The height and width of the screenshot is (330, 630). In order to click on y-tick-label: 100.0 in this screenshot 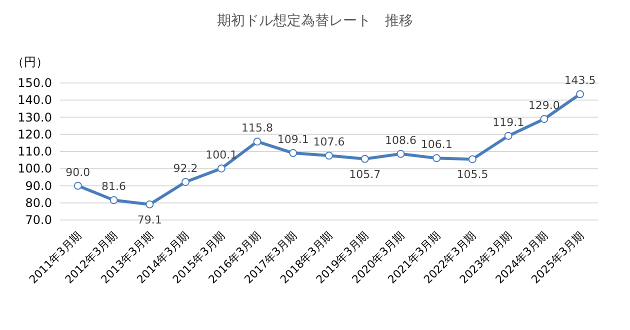, I will do `click(35, 169)`.